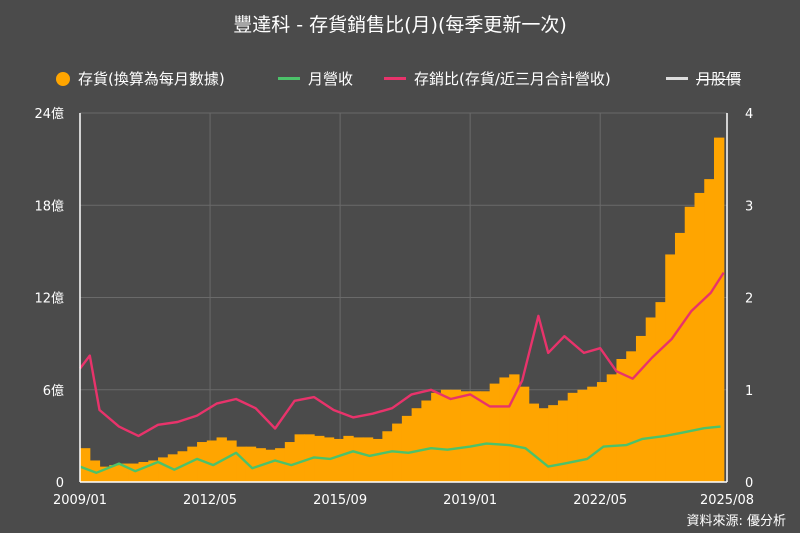 Image resolution: width=800 pixels, height=533 pixels. Describe the element at coordinates (151, 79) in the screenshot. I see `legend-inventory-label: 存貨(換算為每月數據)` at that location.